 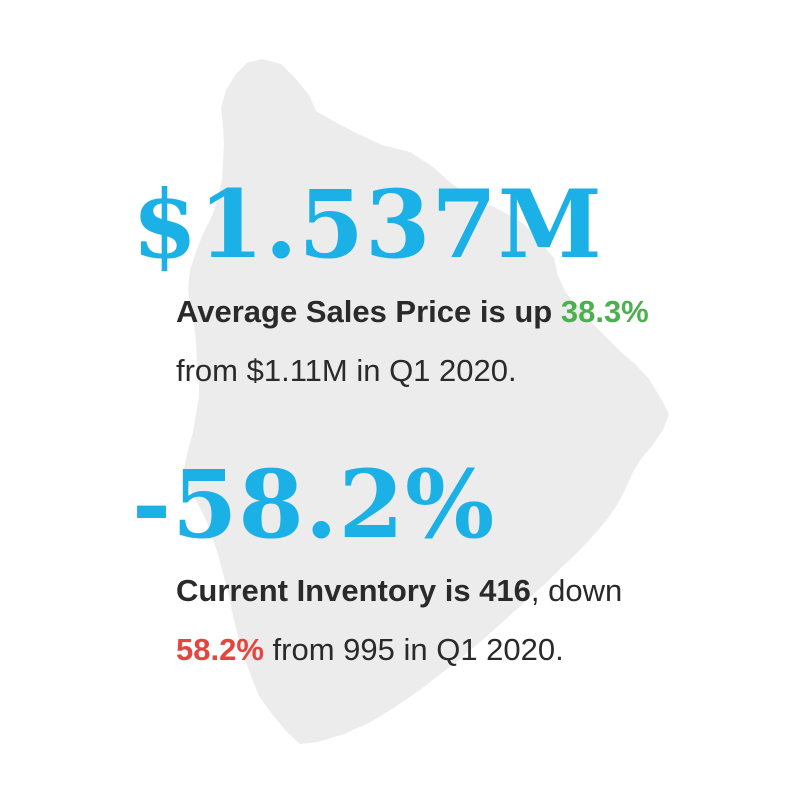 What do you see at coordinates (367, 225) in the screenshot?
I see `average-price-value: $1.537M` at bounding box center [367, 225].